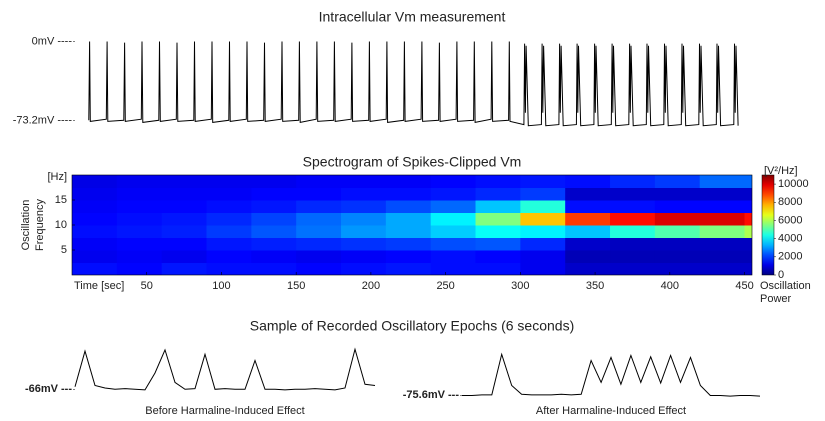 The image size is (825, 421). Describe the element at coordinates (26, 225) in the screenshot. I see `y-axis-label: Oscillation` at that location.